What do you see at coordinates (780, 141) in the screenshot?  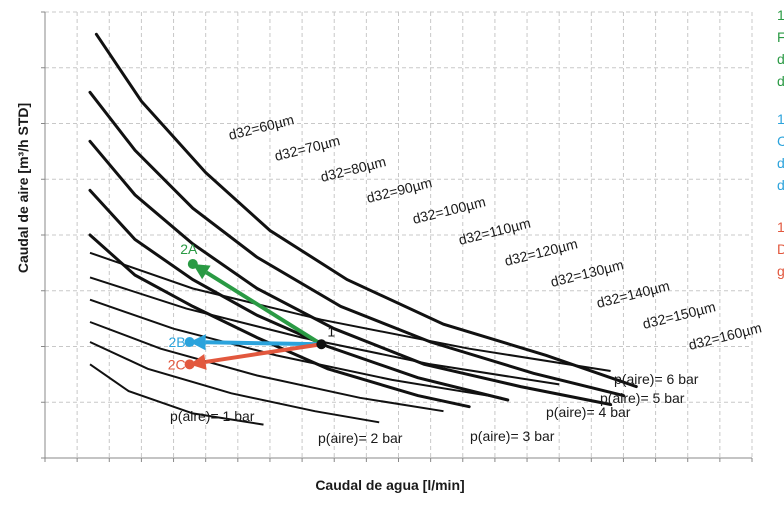 I see `note-text: C` at bounding box center [780, 141].